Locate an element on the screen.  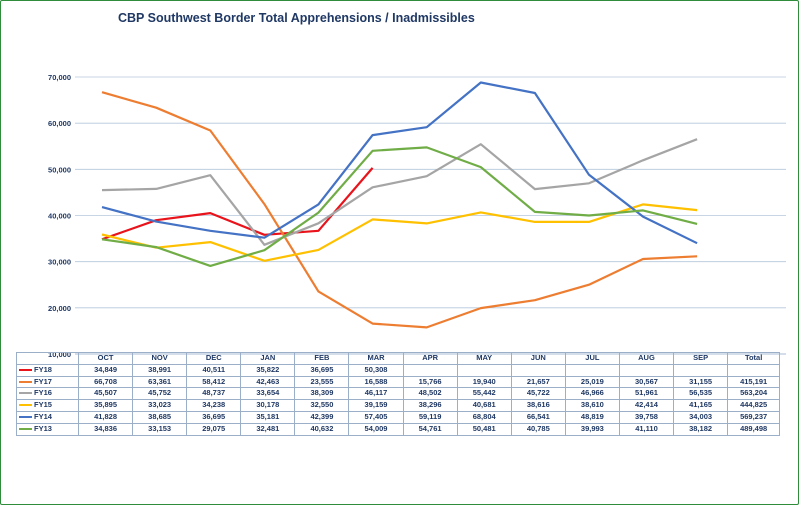
legend-entry-fy15: FY15 is located at coordinates (47, 405).